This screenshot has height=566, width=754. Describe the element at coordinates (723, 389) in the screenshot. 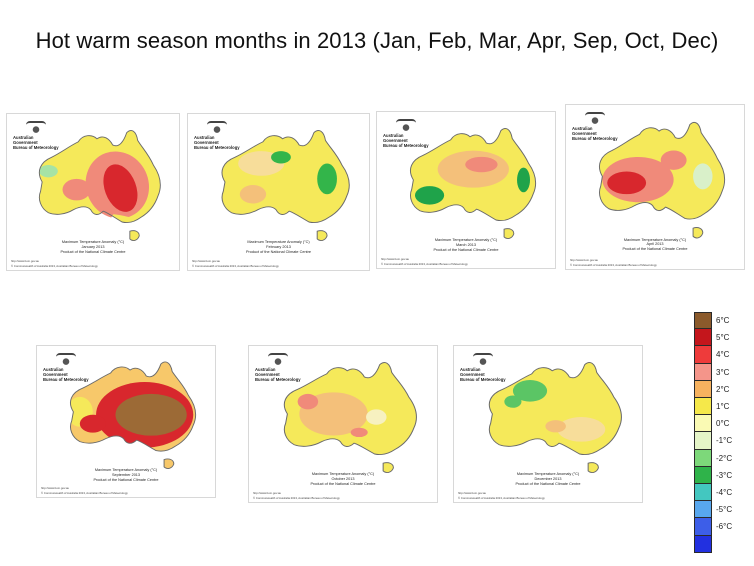

I see `legend-label: 2°C` at that location.